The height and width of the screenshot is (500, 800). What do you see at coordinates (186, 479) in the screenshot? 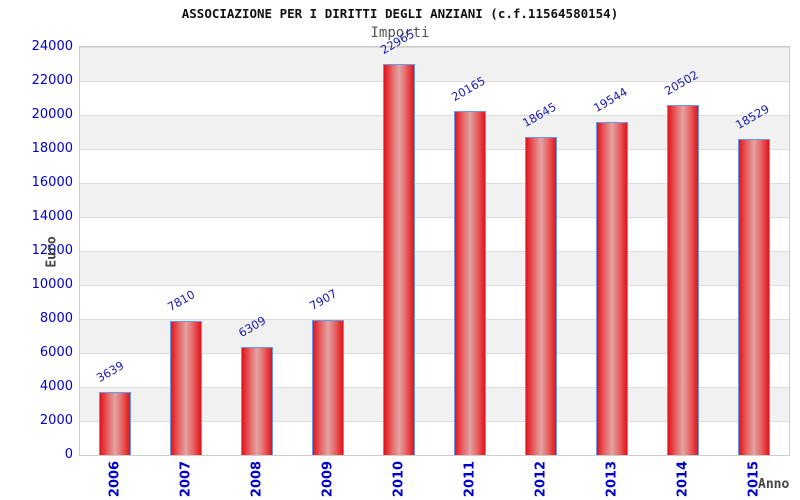
I see `x-tick-2007: 2007` at bounding box center [186, 479].